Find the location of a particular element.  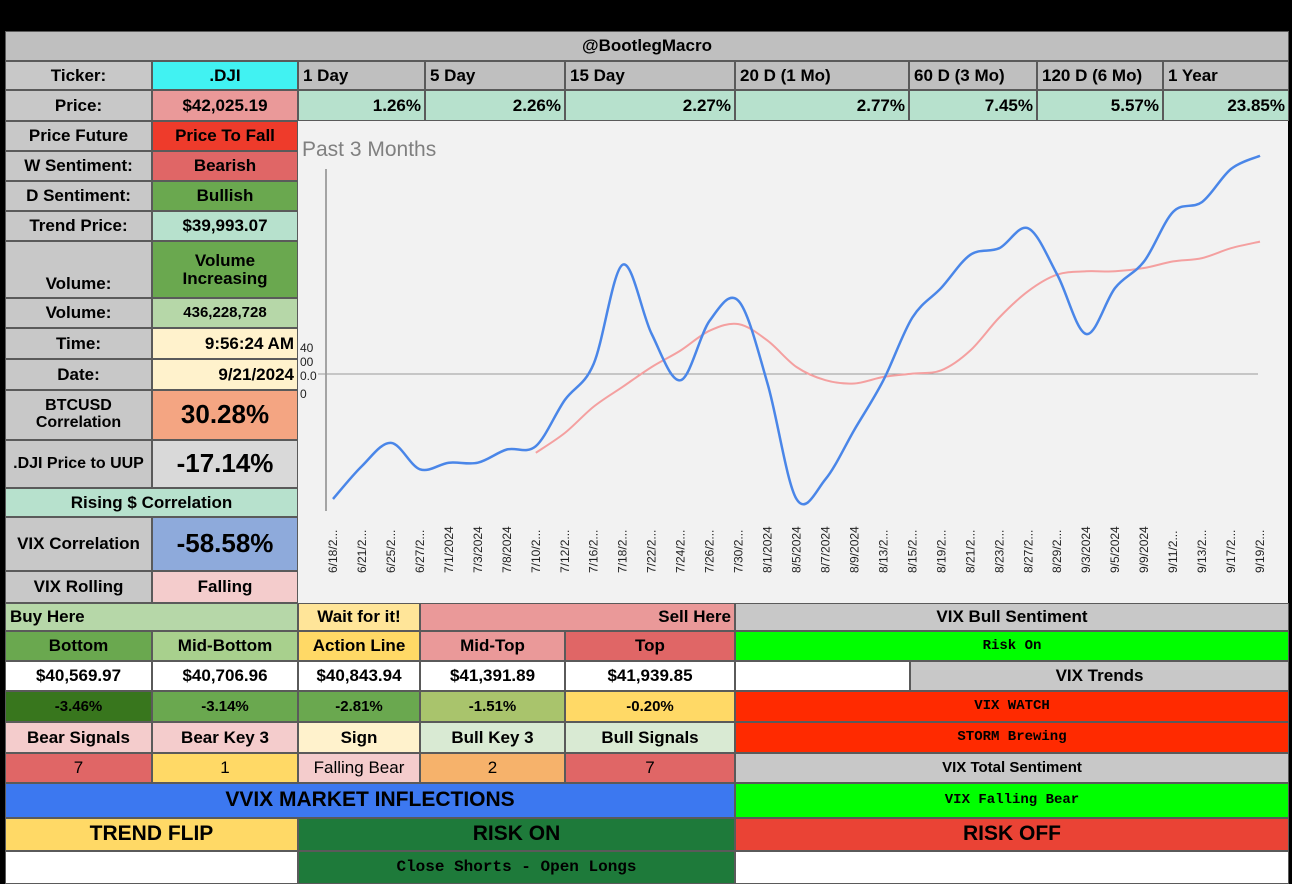

level-action-line: Action Line is located at coordinates (359, 646).